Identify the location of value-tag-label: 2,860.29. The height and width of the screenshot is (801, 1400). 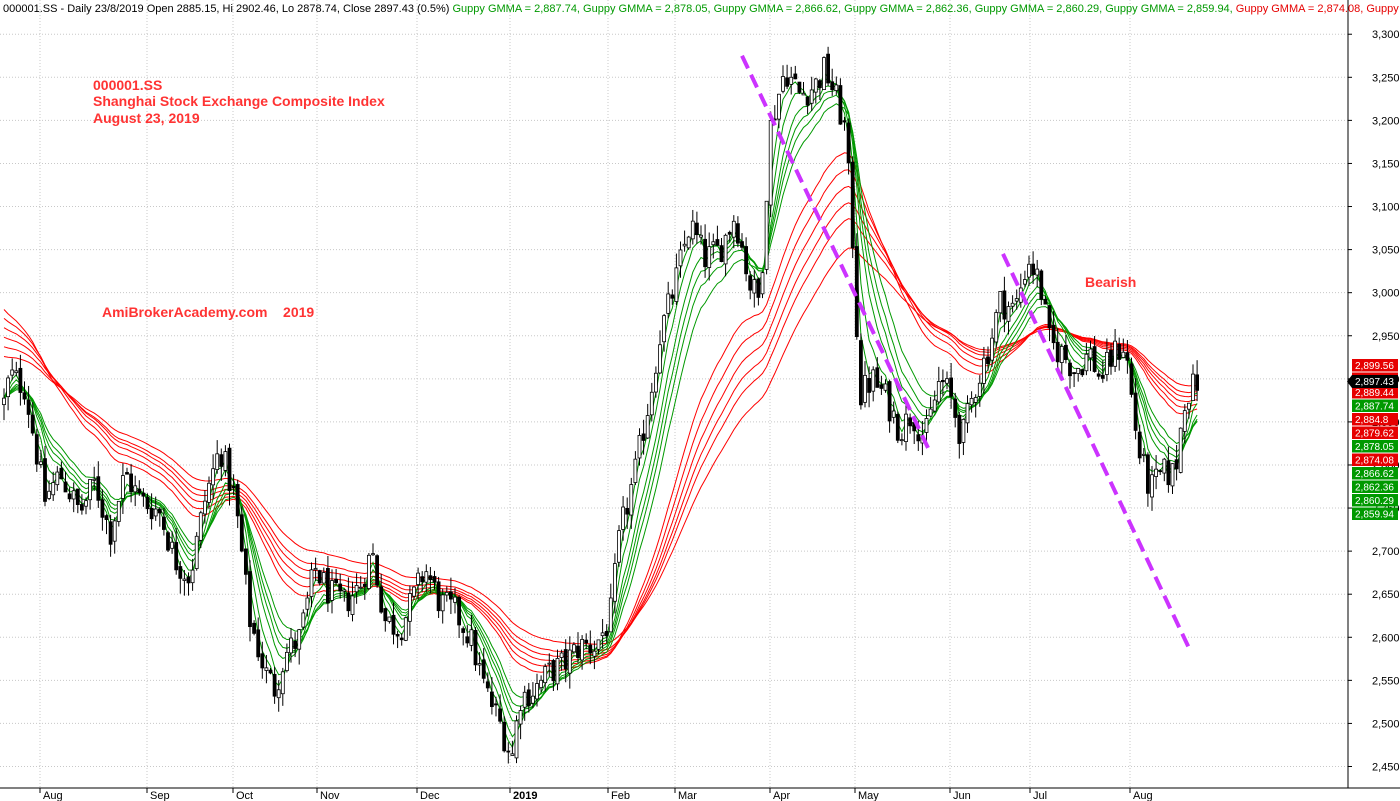
(1374, 501).